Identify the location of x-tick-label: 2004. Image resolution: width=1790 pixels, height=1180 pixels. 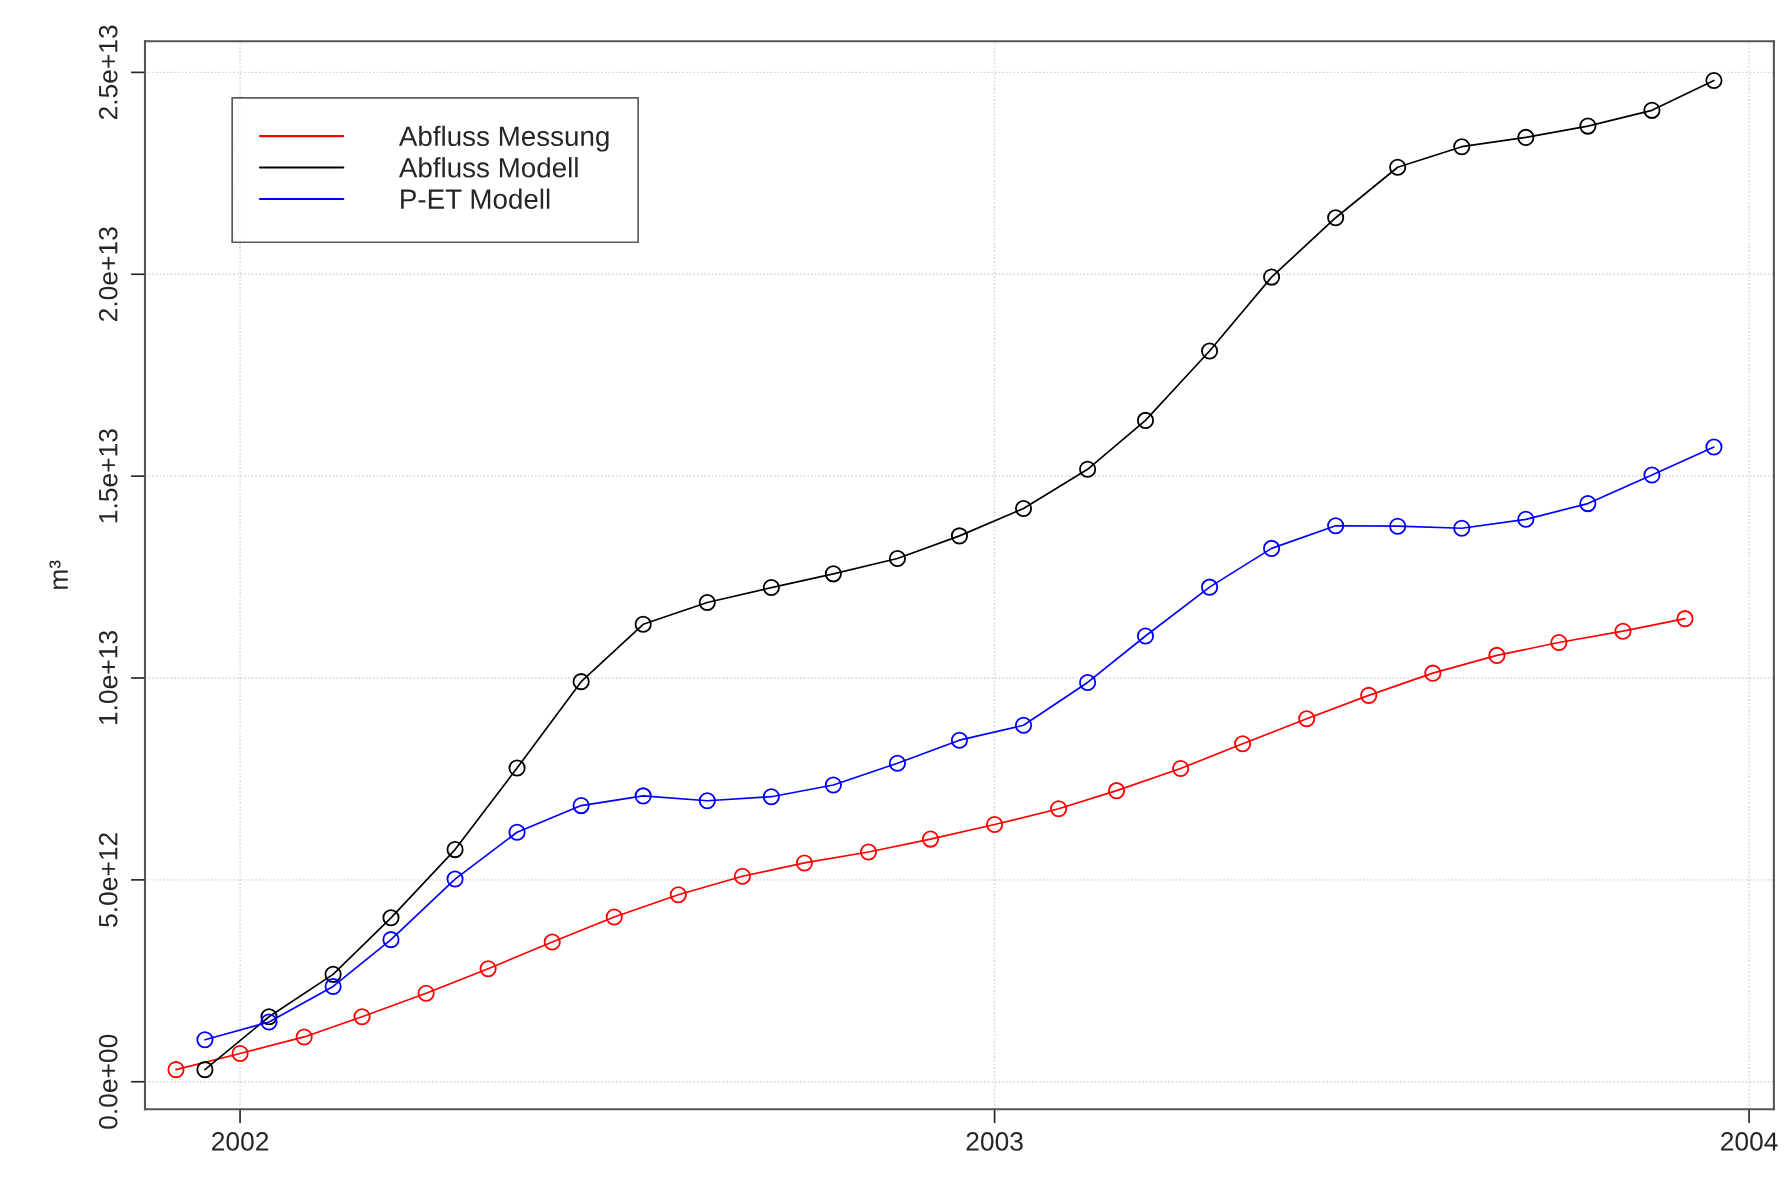
(1749, 1141).